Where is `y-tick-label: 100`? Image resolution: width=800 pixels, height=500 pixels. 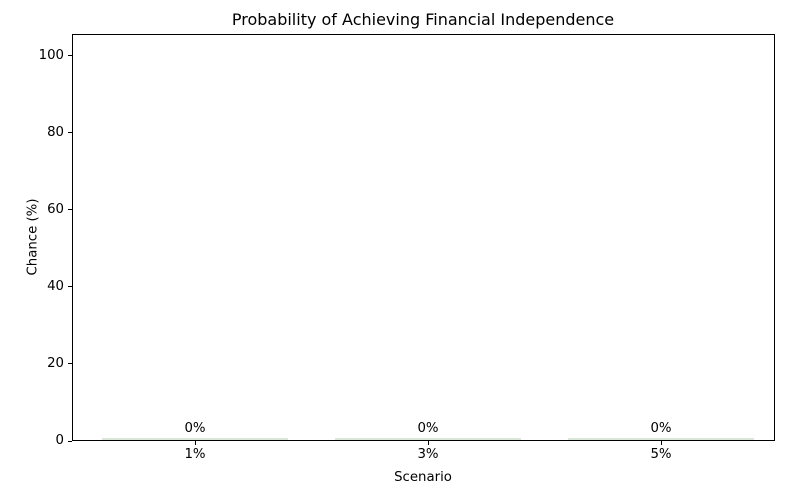
y-tick-label: 100 is located at coordinates (51, 55).